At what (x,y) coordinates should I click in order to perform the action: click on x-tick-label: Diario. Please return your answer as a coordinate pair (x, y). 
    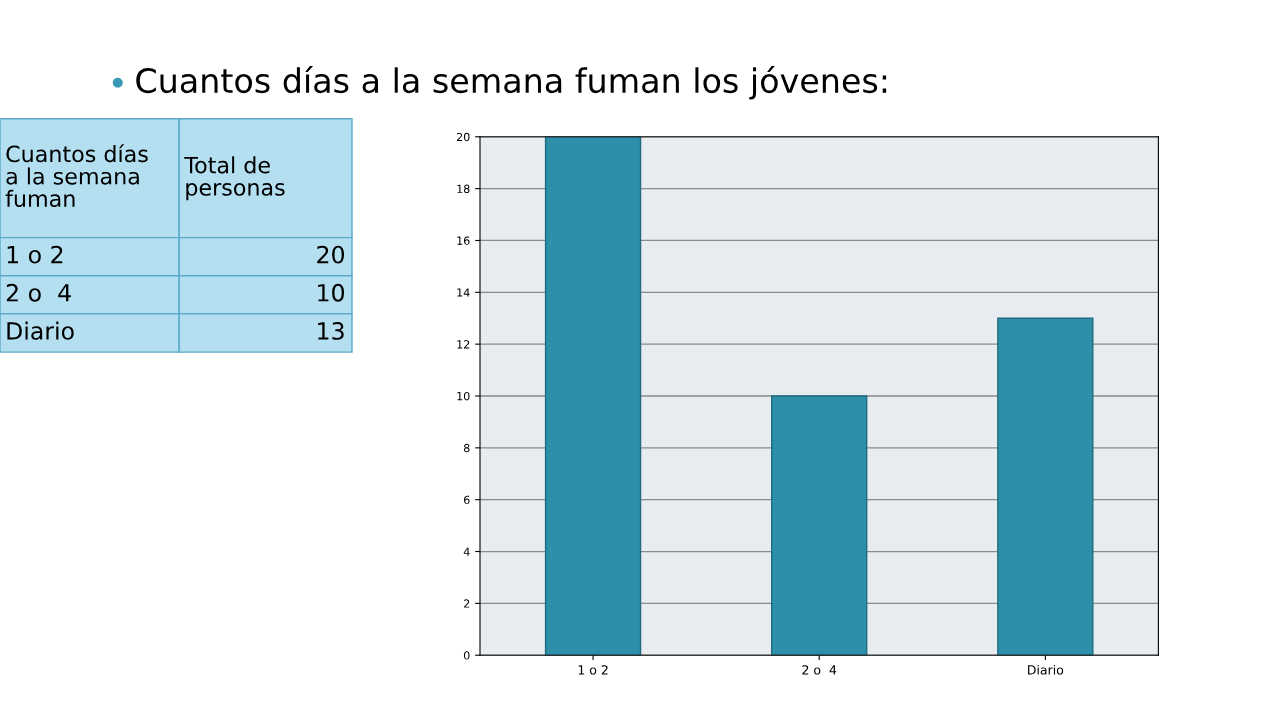
    Looking at the image, I should click on (1046, 669).